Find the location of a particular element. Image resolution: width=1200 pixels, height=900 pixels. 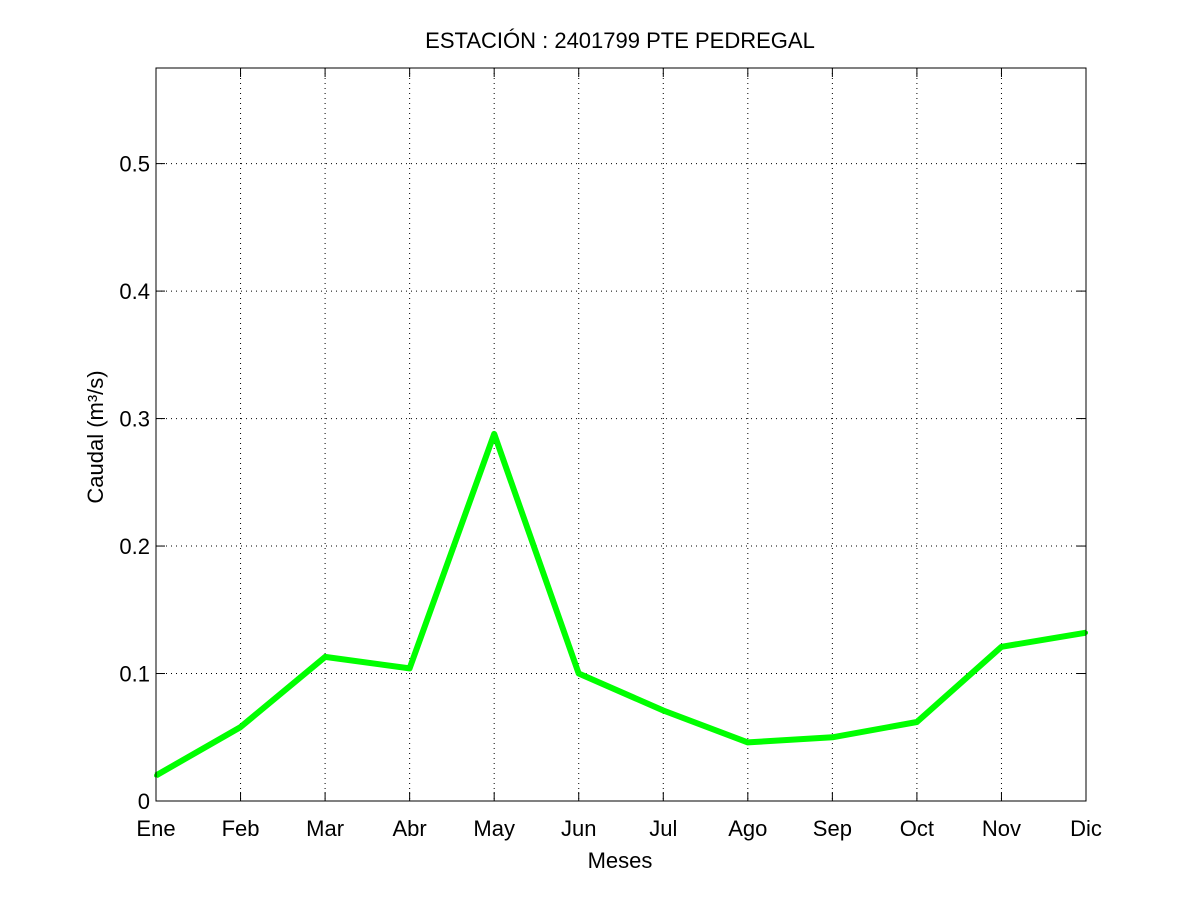

x-tick-label: Dic is located at coordinates (1086, 828).